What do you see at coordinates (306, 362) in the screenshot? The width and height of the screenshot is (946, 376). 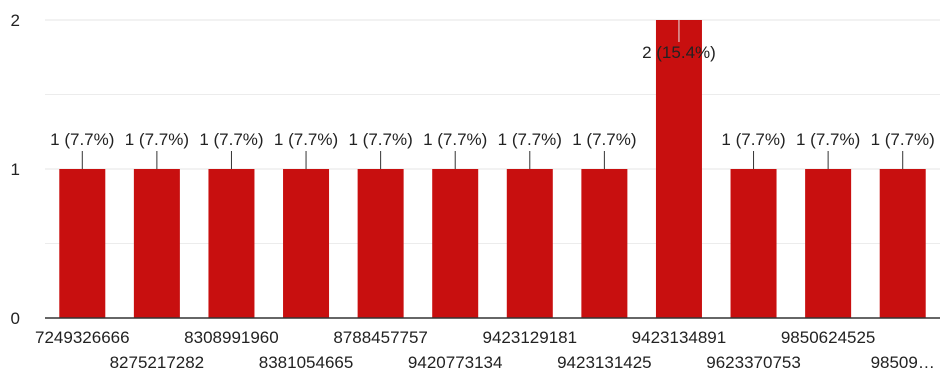 I see `x-tick-label: 8381054665` at bounding box center [306, 362].